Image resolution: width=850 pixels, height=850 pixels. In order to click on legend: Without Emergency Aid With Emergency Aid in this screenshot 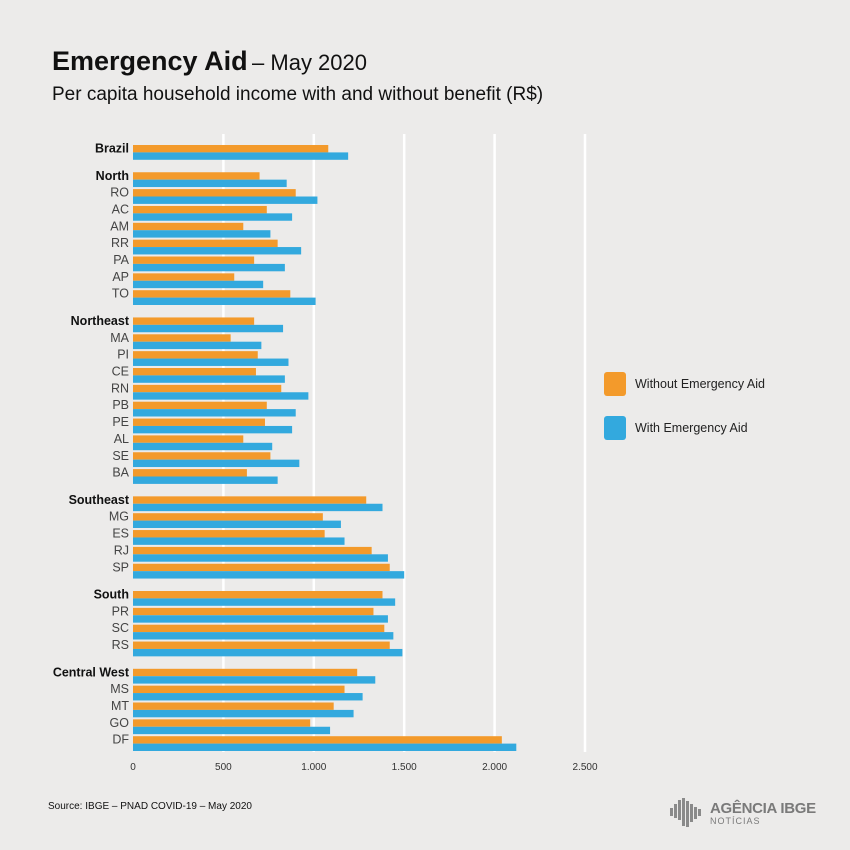, I will do `click(684, 416)`.